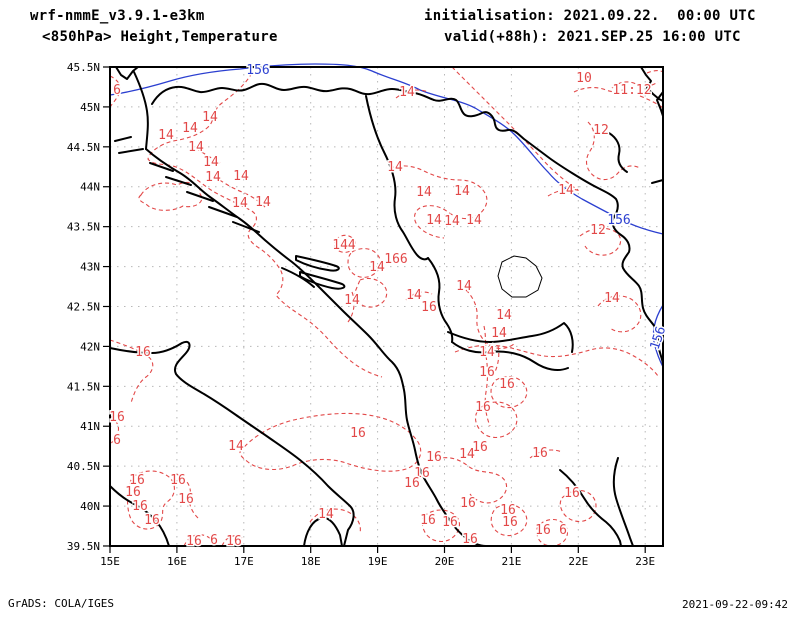 This screenshot has height=618, width=800. I want to click on axis-tick-label: 39.5N, so click(83, 546).